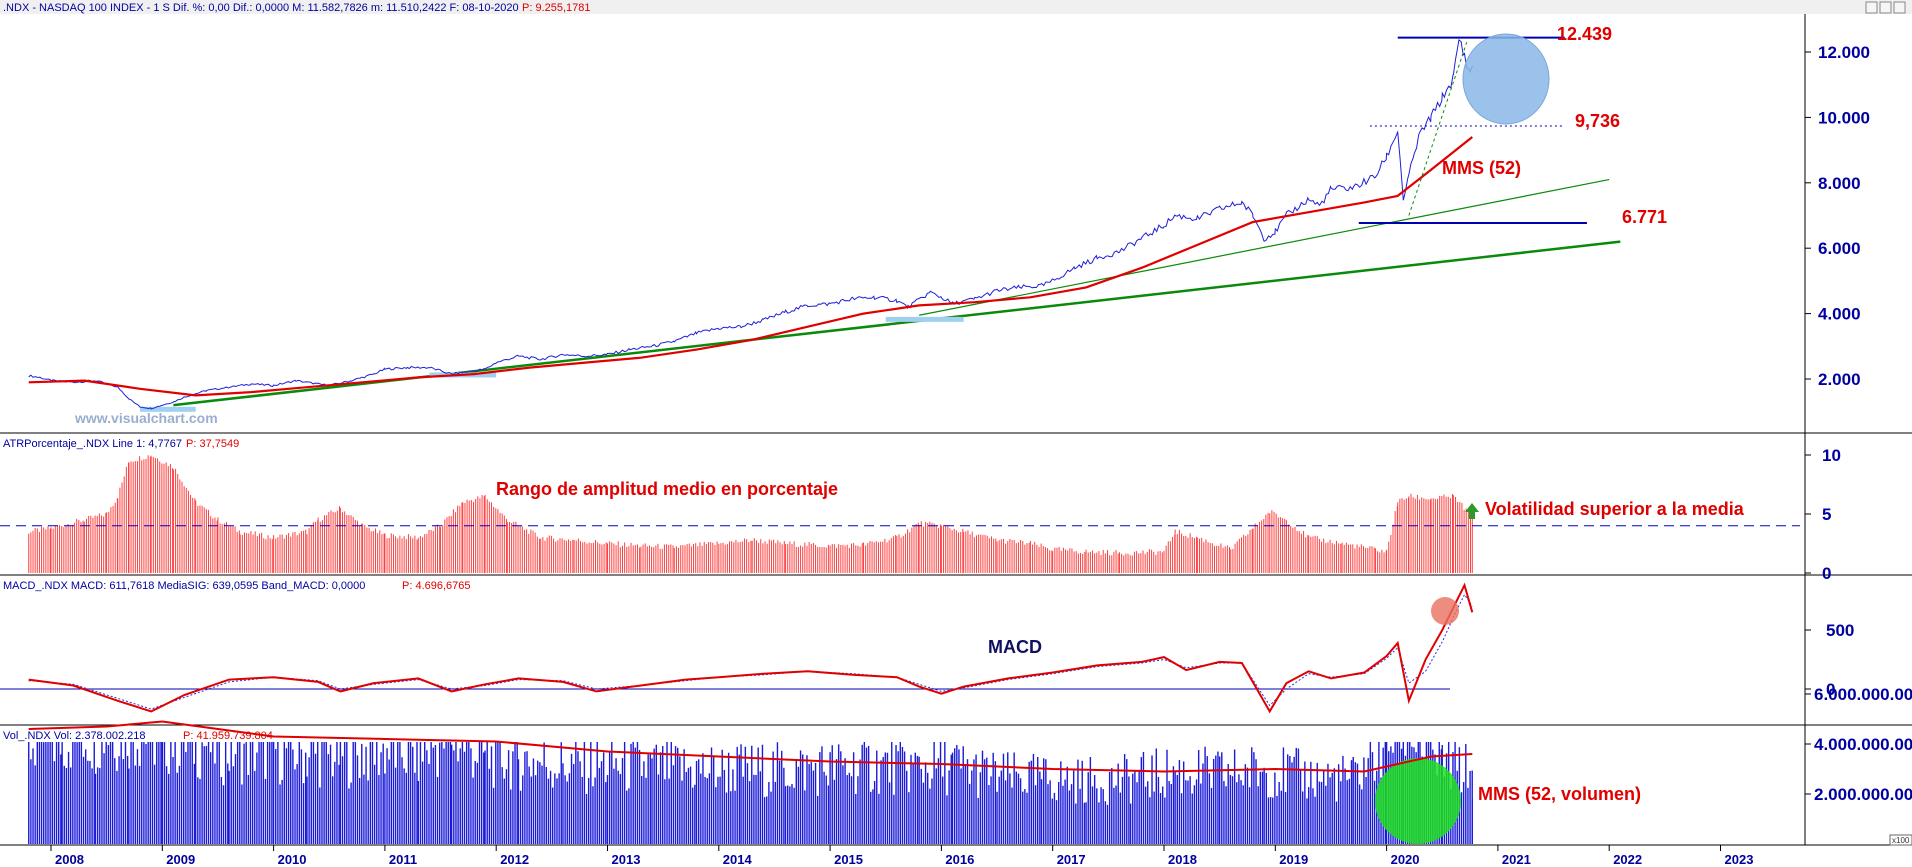 Image resolution: width=1912 pixels, height=867 pixels. I want to click on steep-trendline, so click(1438, 129).